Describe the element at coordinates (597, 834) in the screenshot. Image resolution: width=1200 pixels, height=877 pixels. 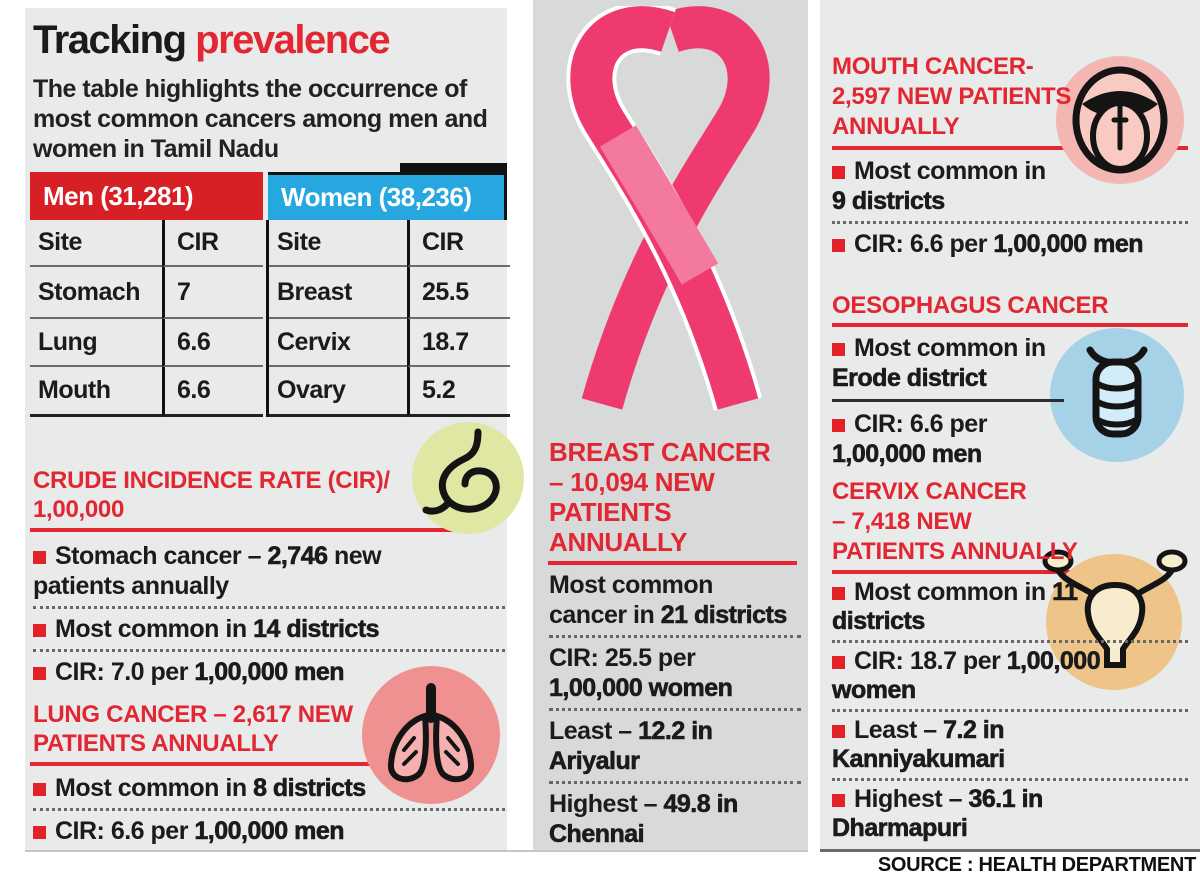
I see `fact-line: Chennai` at that location.